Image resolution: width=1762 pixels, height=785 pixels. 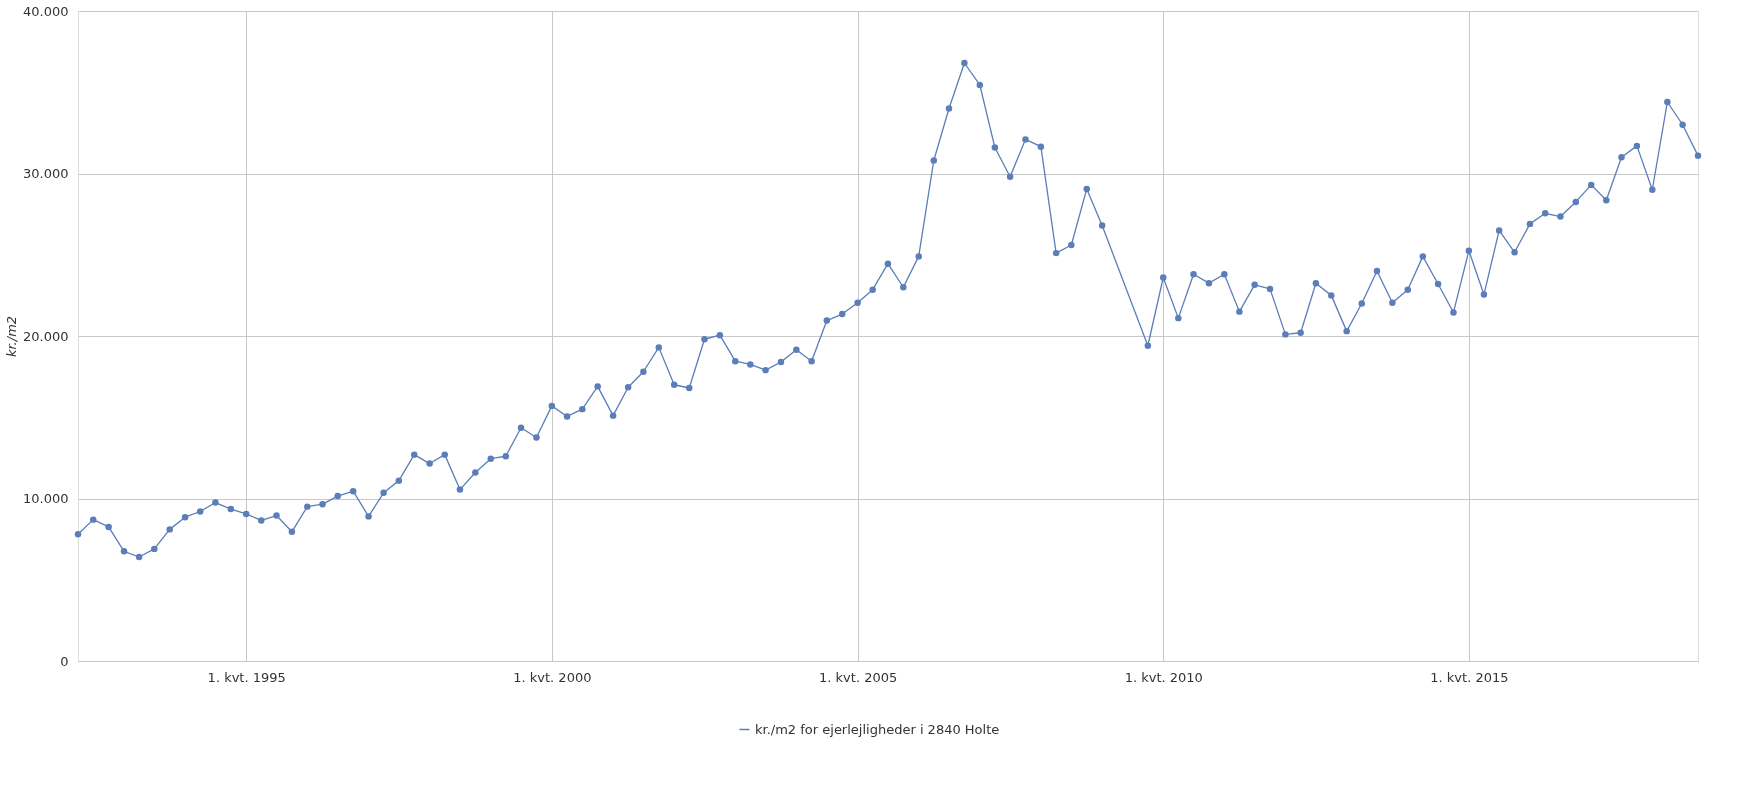 I want to click on y-tick-label: 20.000, so click(x=46, y=336).